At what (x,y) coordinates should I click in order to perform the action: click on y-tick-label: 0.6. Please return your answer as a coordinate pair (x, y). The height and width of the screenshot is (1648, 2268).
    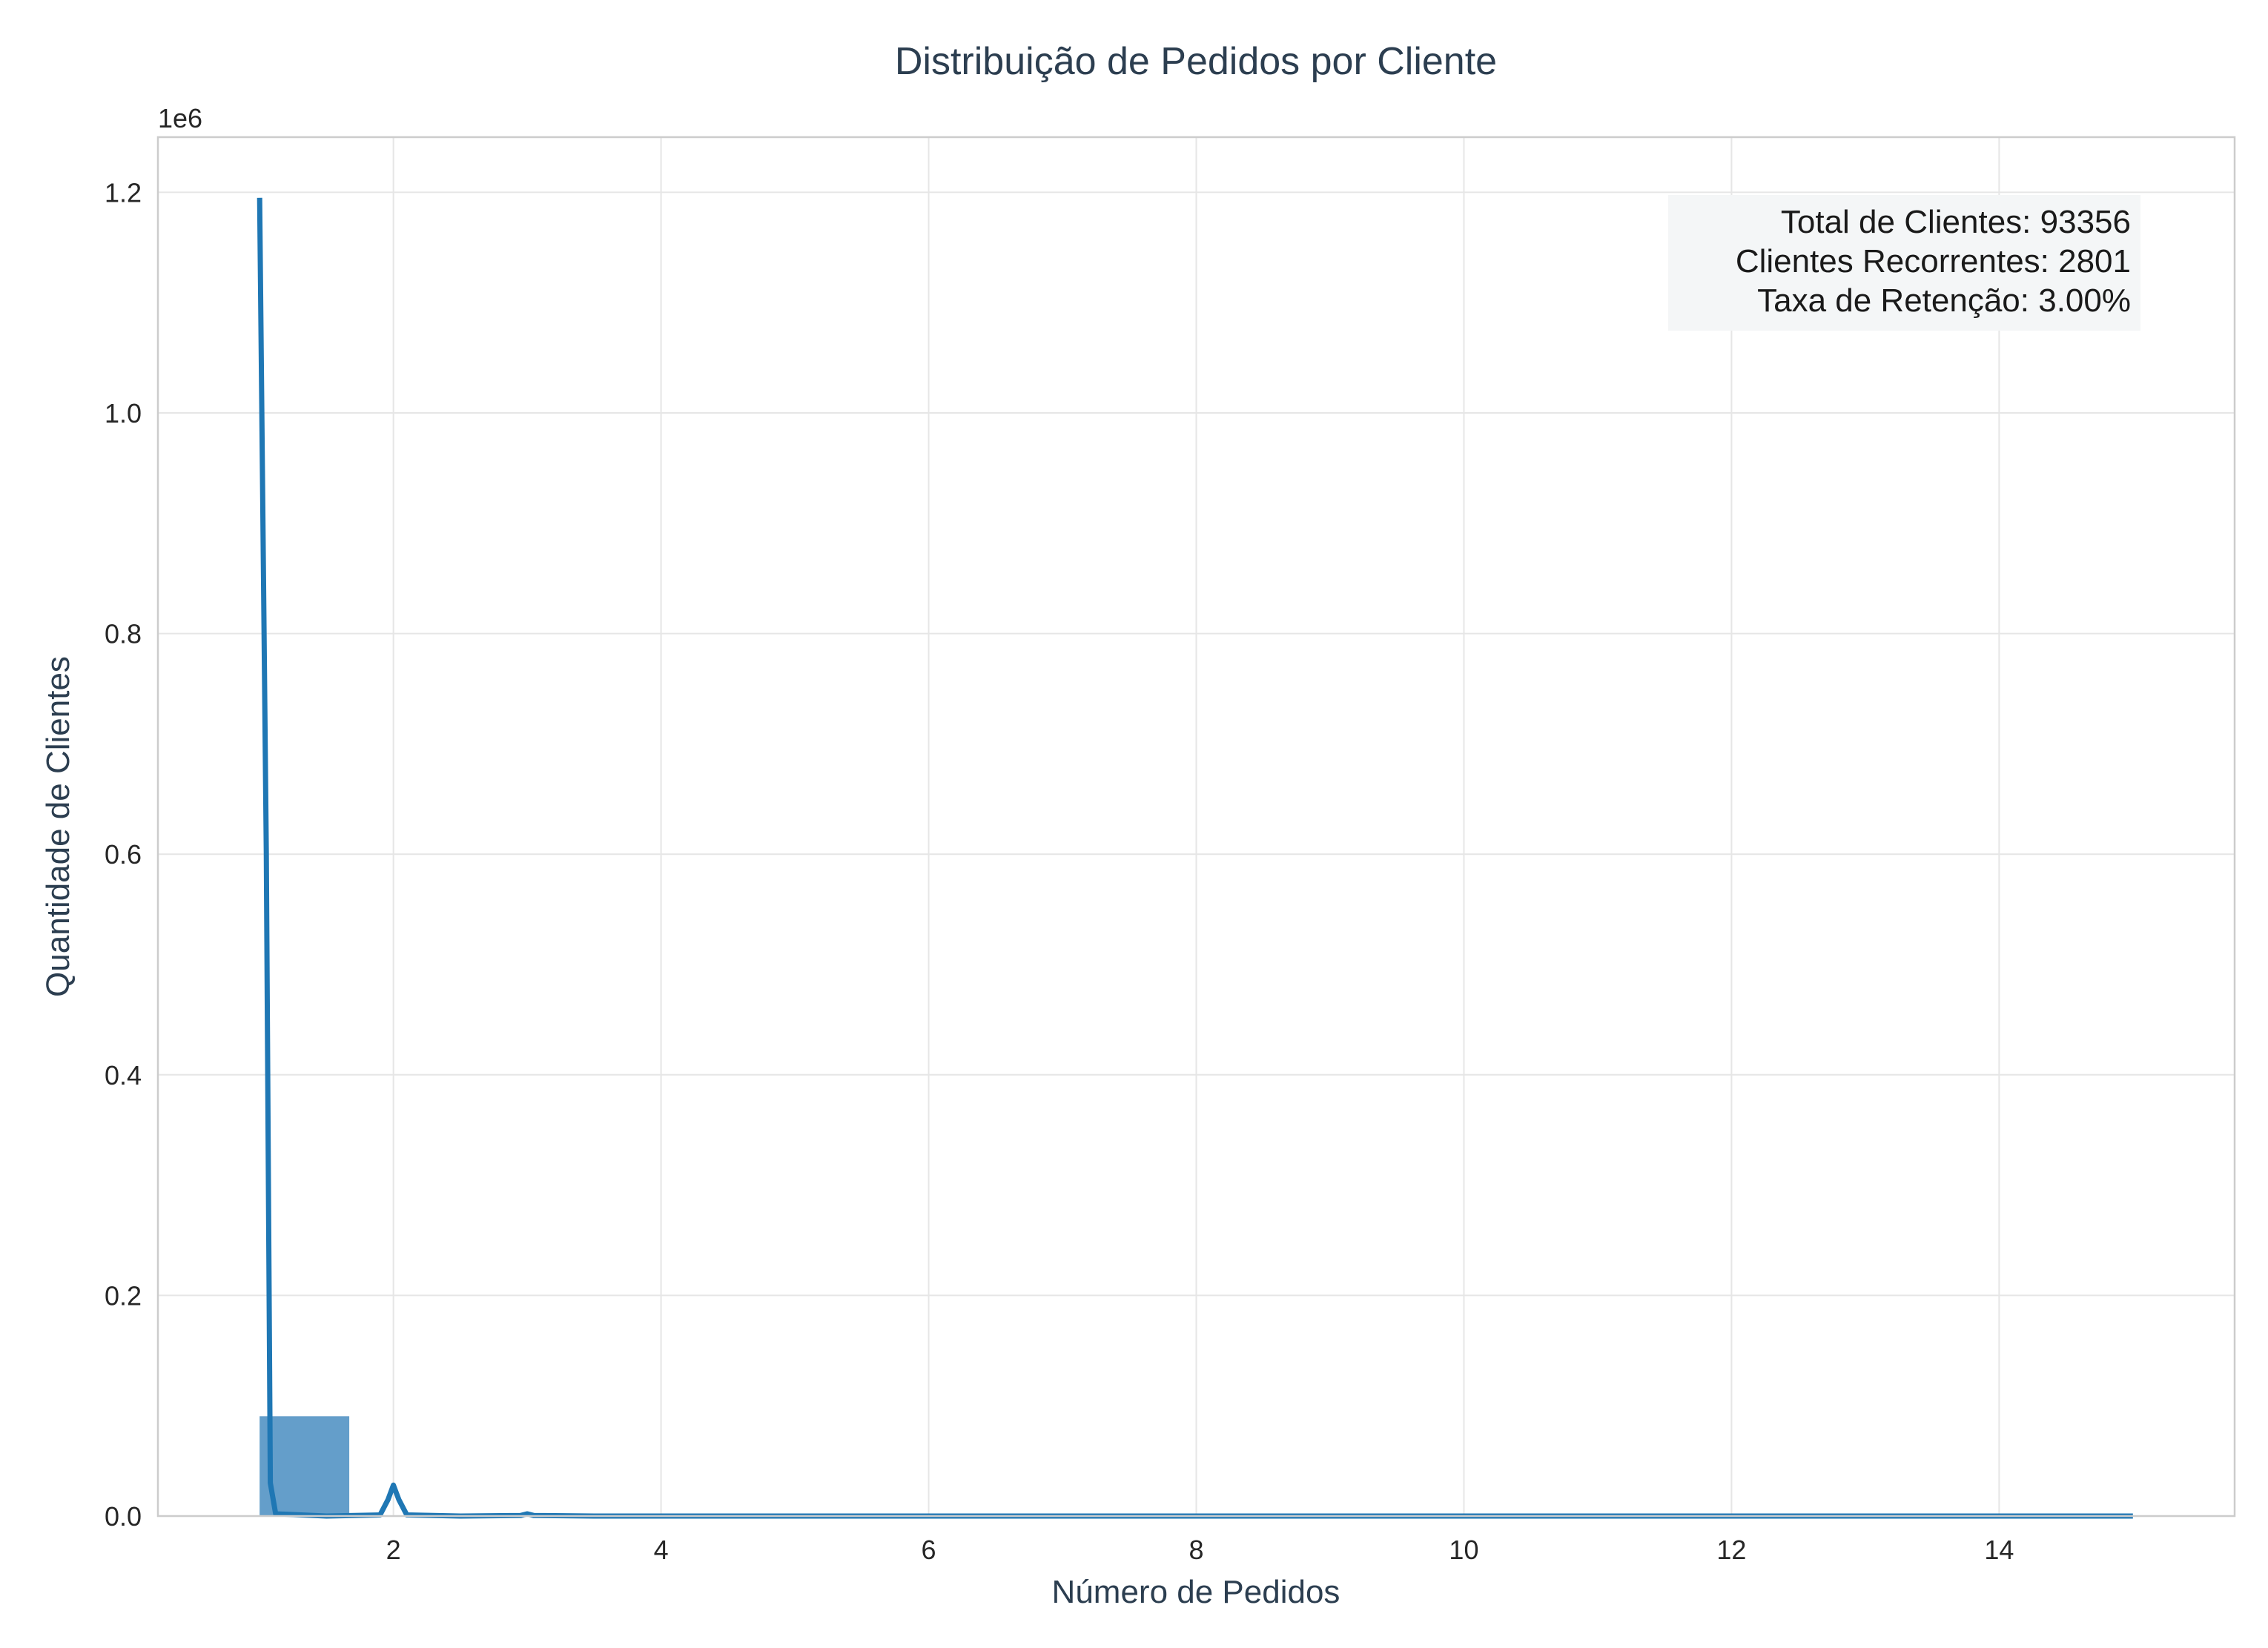
    Looking at the image, I should click on (123, 855).